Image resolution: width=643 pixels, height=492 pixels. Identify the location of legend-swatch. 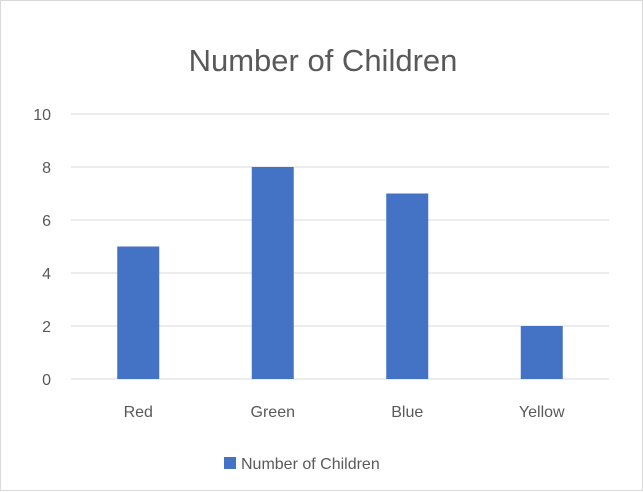
(230, 463).